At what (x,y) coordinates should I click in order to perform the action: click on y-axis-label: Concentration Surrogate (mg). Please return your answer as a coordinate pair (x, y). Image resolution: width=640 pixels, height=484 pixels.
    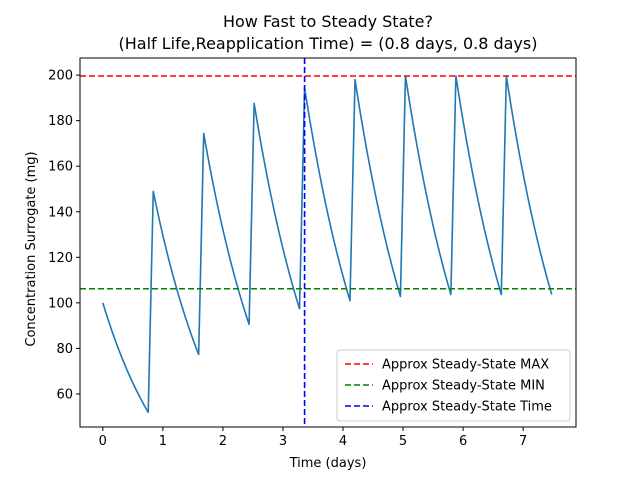
    Looking at the image, I should click on (31, 248).